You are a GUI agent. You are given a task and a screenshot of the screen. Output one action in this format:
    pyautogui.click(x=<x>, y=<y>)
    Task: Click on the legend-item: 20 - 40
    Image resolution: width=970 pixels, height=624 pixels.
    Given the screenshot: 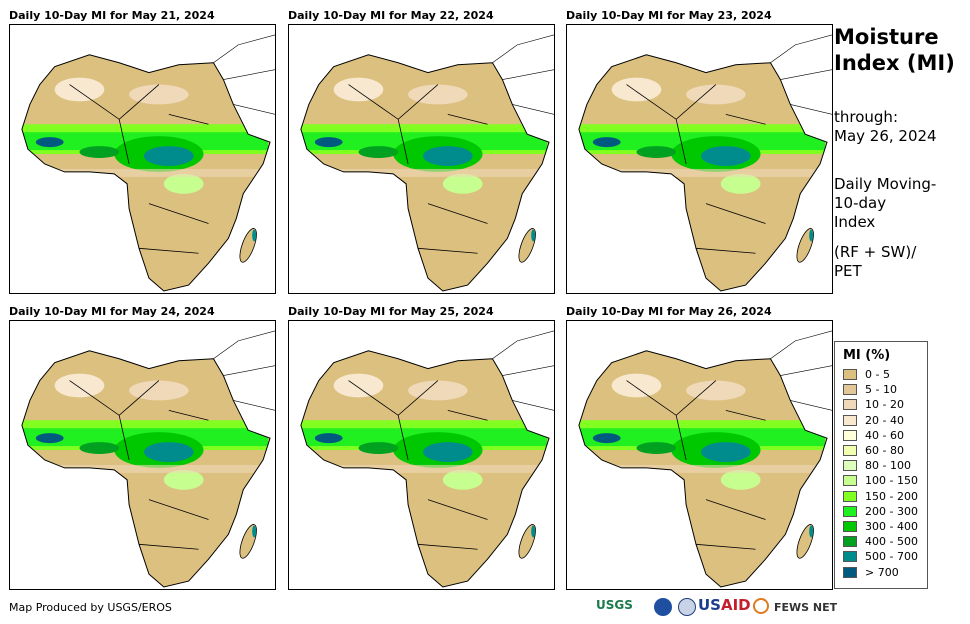 What is the action you would take?
    pyautogui.click(x=885, y=420)
    